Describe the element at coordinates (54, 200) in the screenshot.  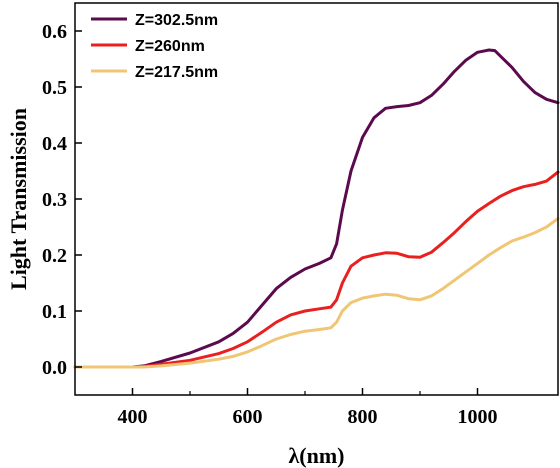
I see `y-tick-label: 0.3` at that location.